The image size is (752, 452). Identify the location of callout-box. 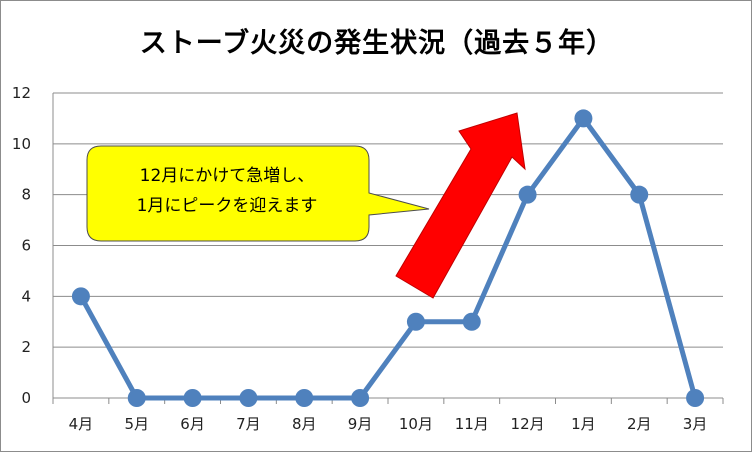
(258, 193).